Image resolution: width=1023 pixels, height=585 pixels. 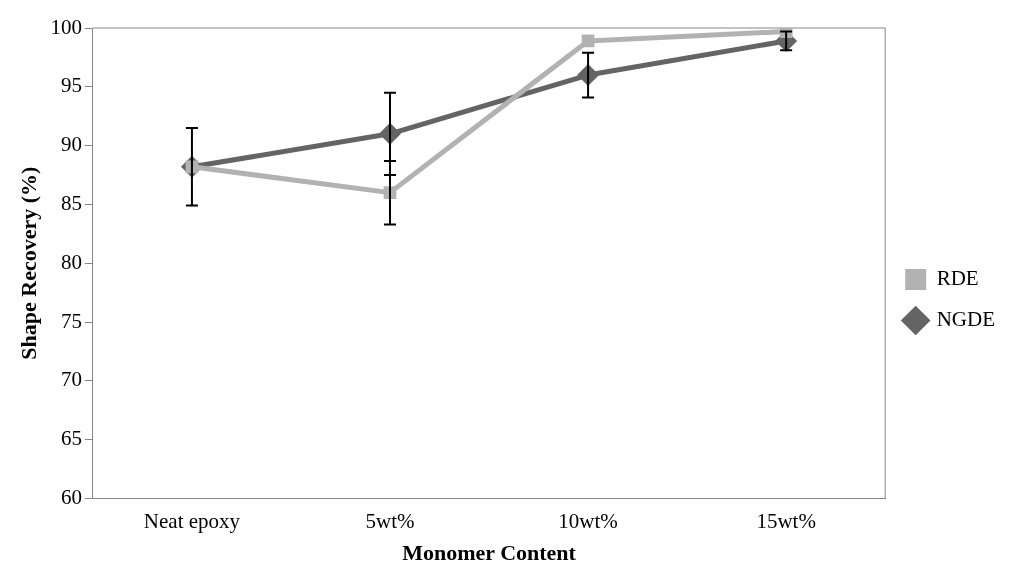 What do you see at coordinates (192, 520) in the screenshot?
I see `x-tick-label: Neat epoxy` at bounding box center [192, 520].